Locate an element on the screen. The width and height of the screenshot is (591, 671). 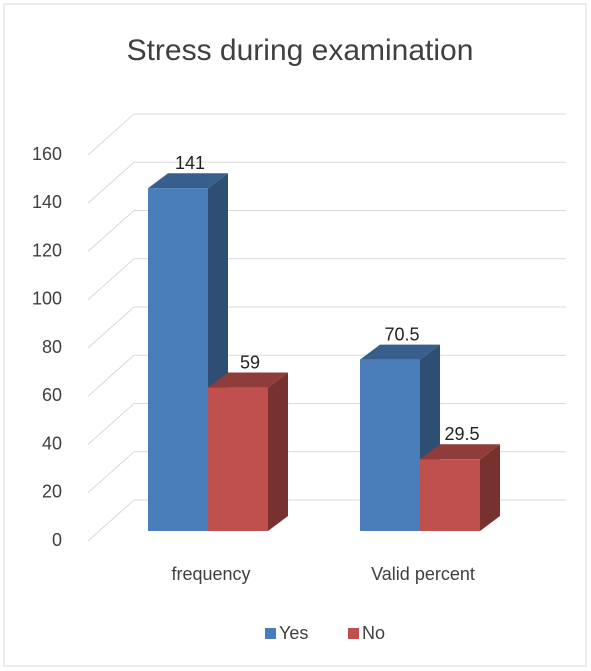
y-tick-label: 20 is located at coordinates (52, 492).